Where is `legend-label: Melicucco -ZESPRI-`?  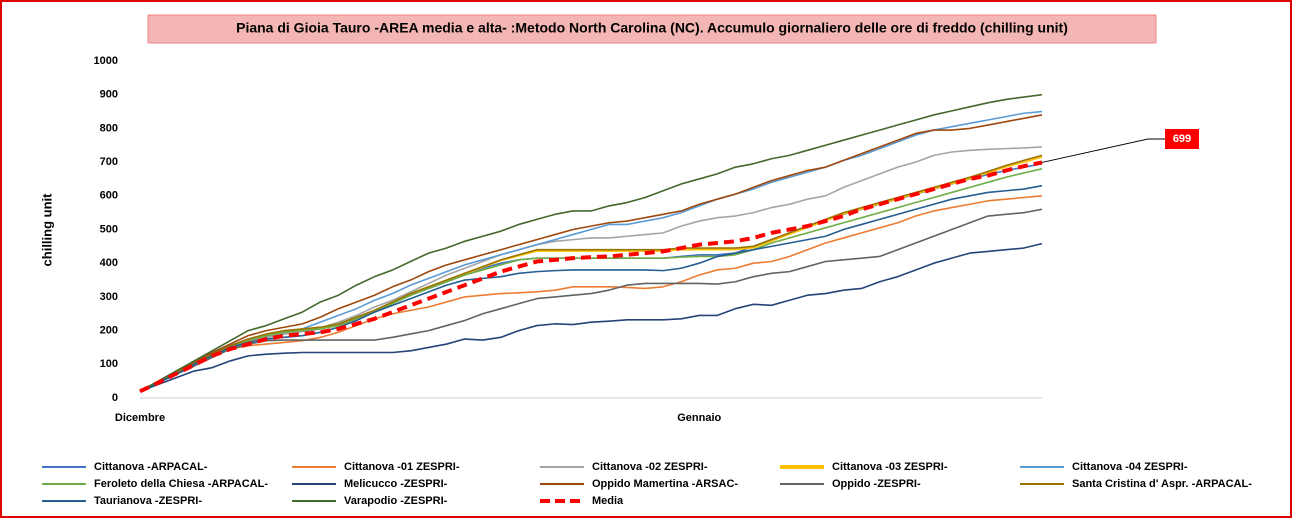
legend-label: Melicucco -ZESPRI- is located at coordinates (396, 484).